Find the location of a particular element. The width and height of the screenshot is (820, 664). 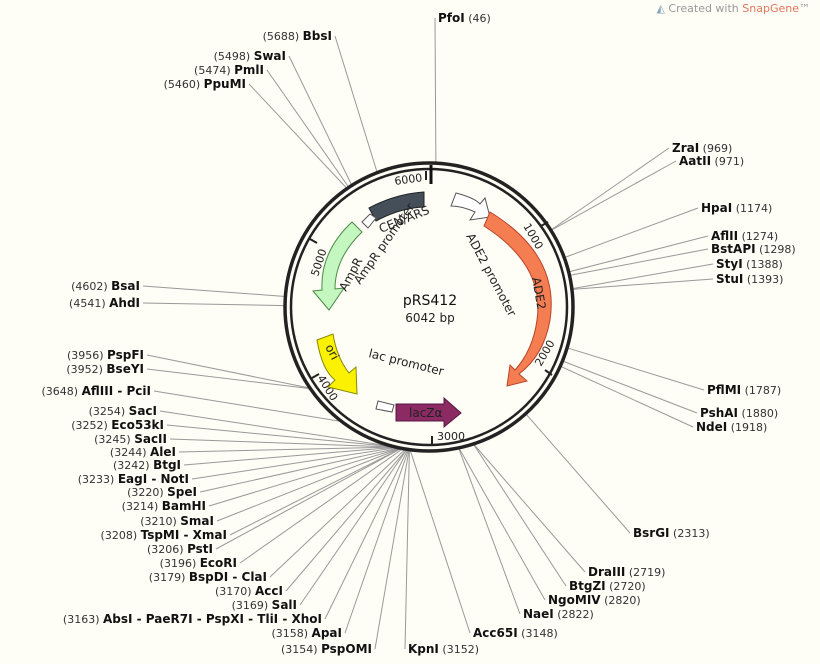

site-name: ApaI is located at coordinates (327, 633).